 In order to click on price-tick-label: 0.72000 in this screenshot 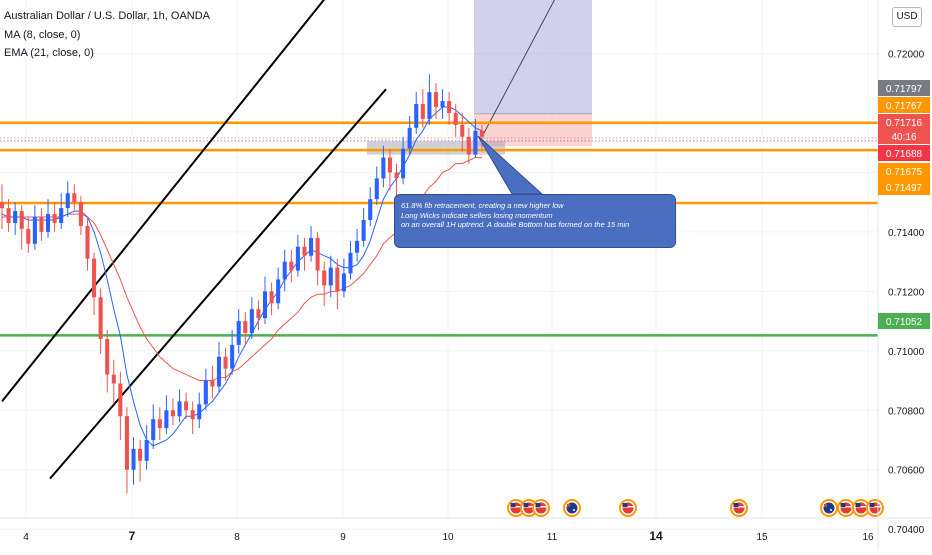, I will do `click(906, 55)`.